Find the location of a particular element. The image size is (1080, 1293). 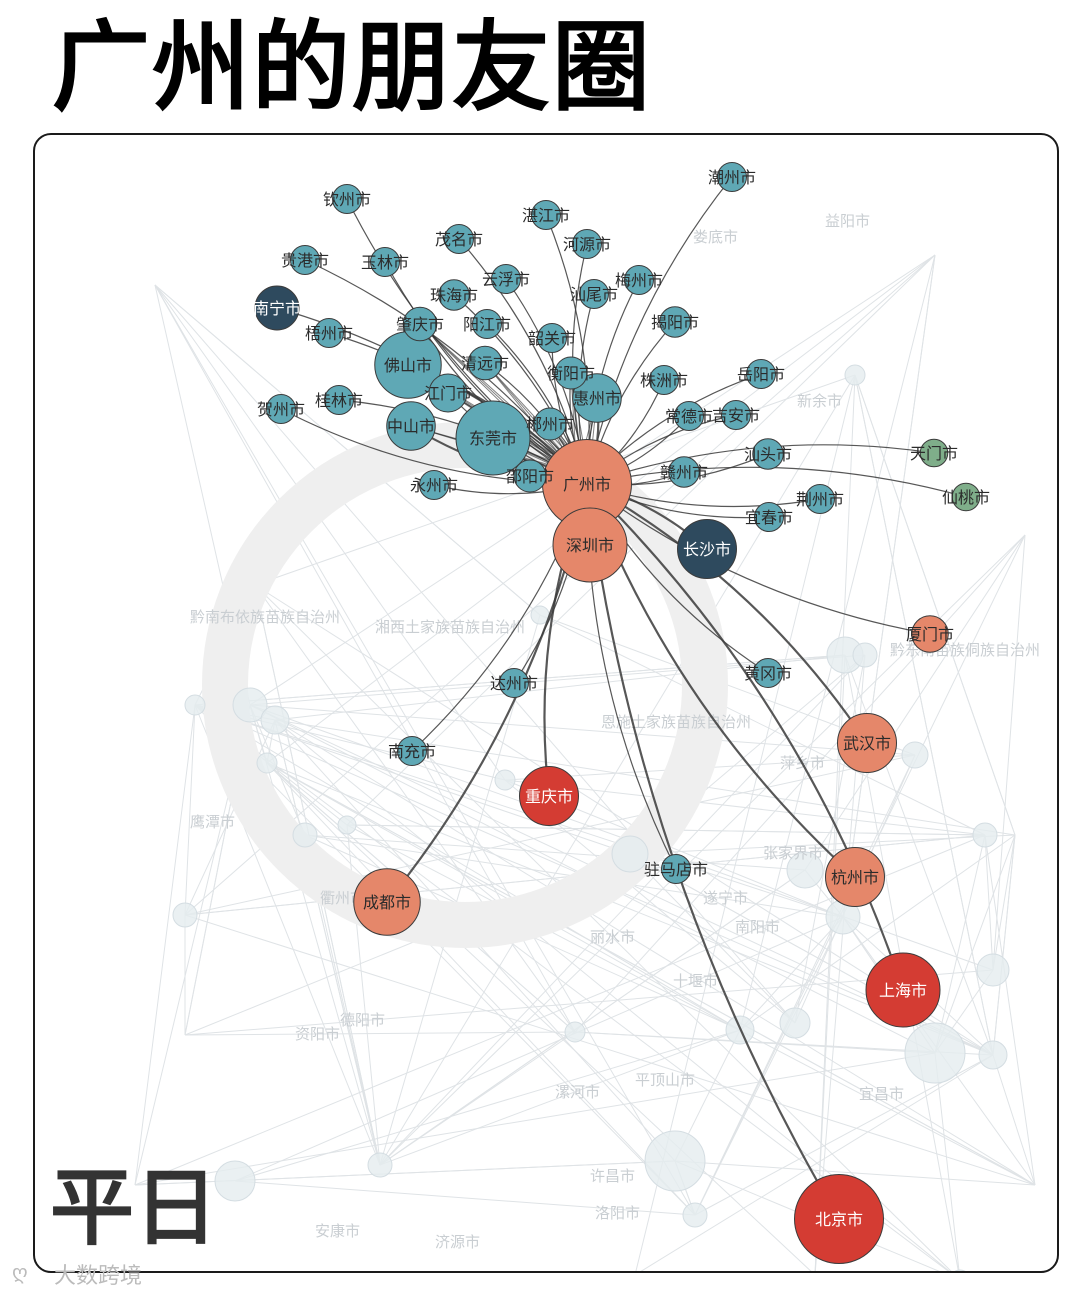

city-node: 北京市 is located at coordinates (839, 1219).